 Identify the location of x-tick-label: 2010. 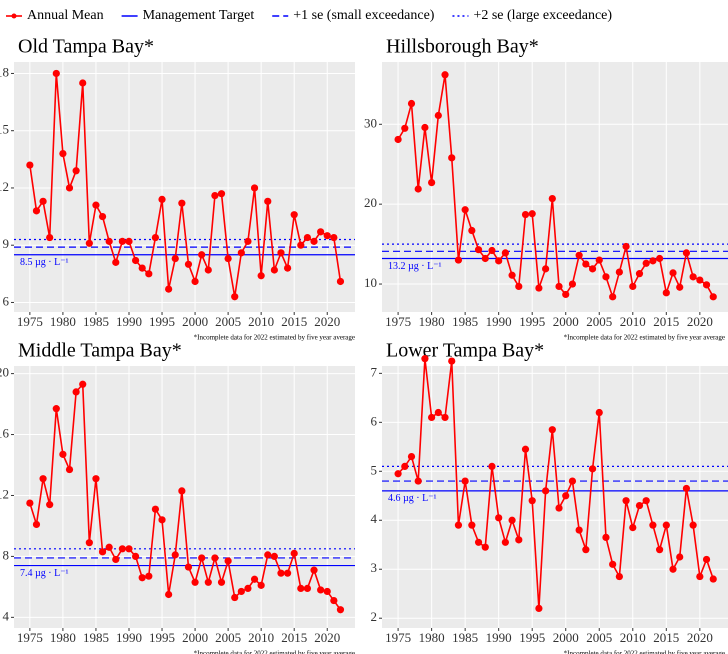
(633, 321).